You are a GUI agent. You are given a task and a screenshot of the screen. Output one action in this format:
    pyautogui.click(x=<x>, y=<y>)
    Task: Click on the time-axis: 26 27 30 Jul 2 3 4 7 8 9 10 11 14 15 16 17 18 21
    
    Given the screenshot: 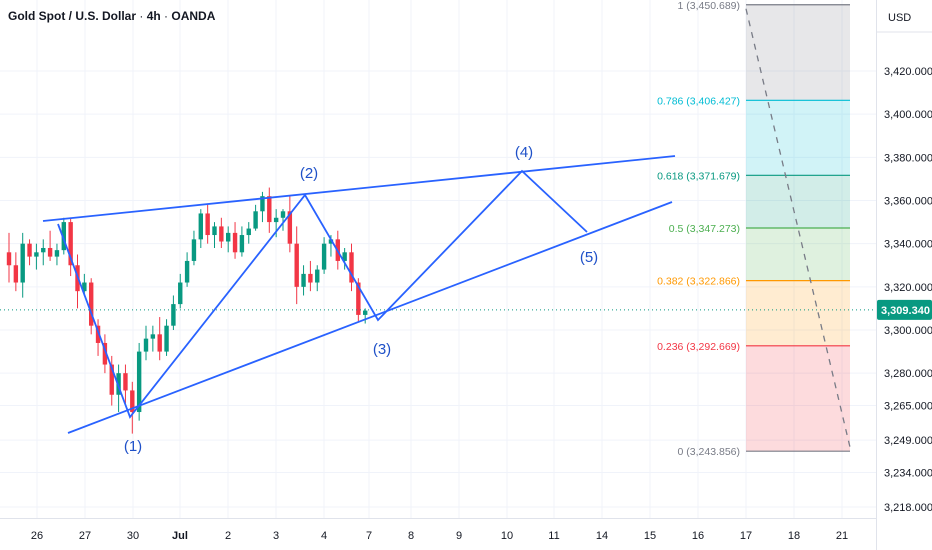 What is the action you would take?
    pyautogui.click(x=438, y=534)
    